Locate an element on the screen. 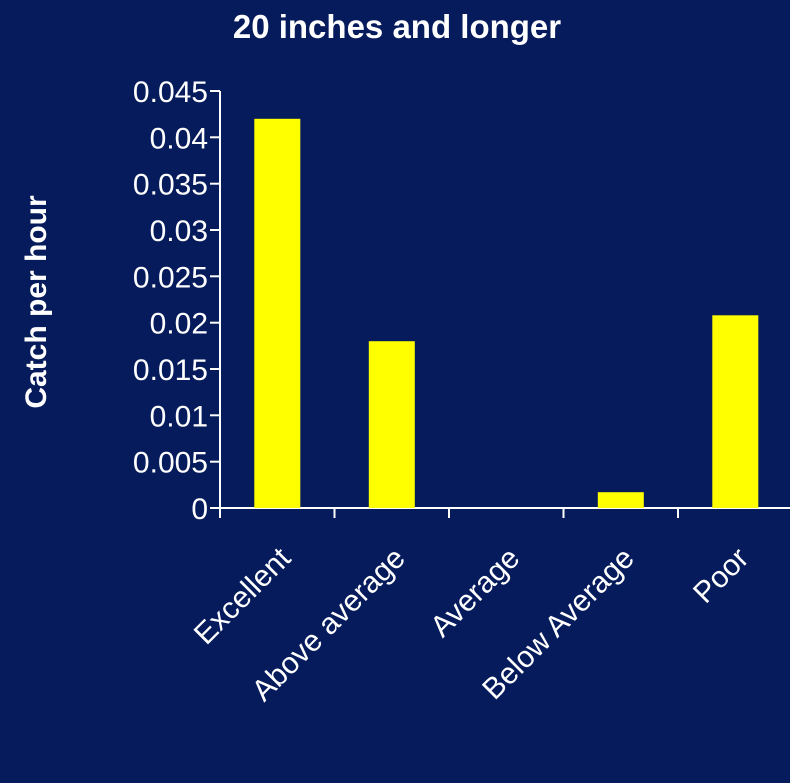  y-tick-label: 0.035 is located at coordinates (170, 185).